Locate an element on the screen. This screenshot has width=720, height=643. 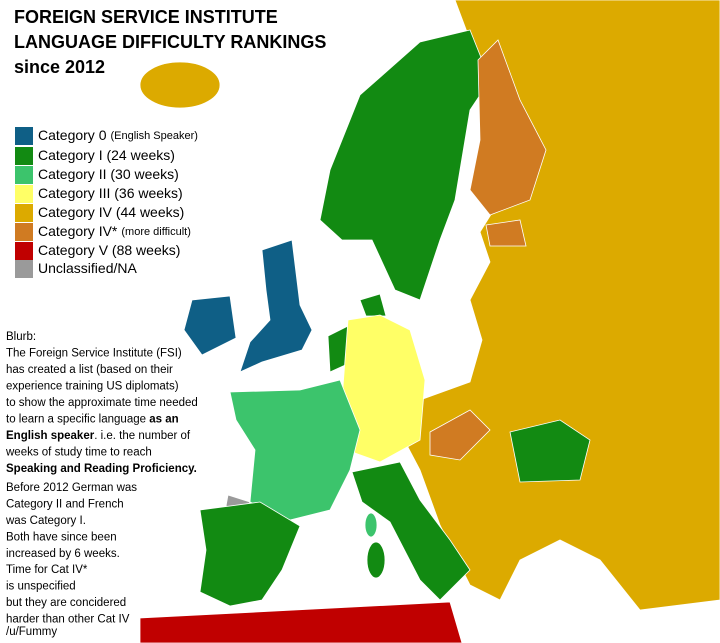
italy is located at coordinates (411, 531).